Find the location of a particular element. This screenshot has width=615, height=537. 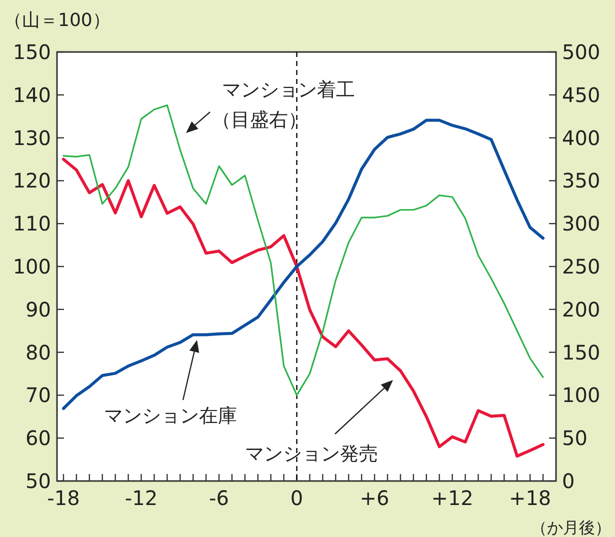

y-axis-title: （山＝100） is located at coordinates (57, 20).